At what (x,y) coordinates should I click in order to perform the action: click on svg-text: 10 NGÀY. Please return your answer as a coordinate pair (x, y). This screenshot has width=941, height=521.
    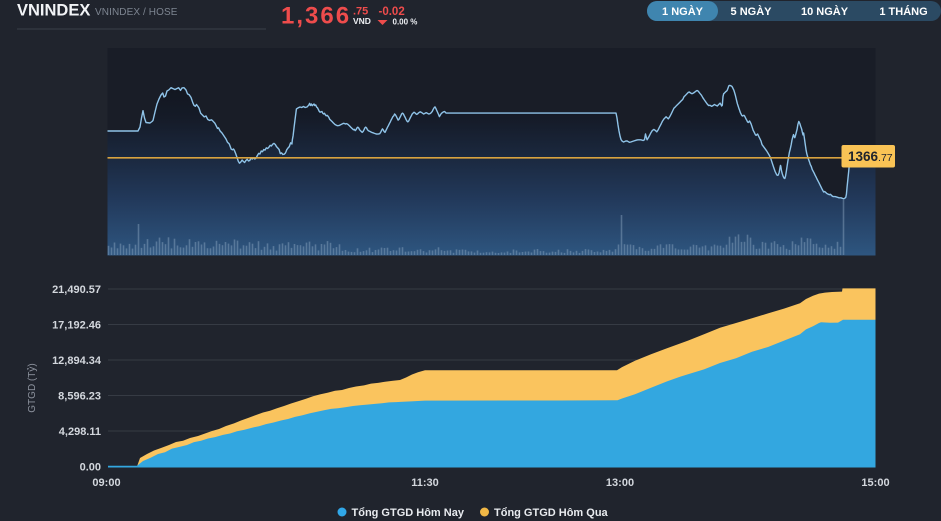
    Looking at the image, I should click on (825, 11).